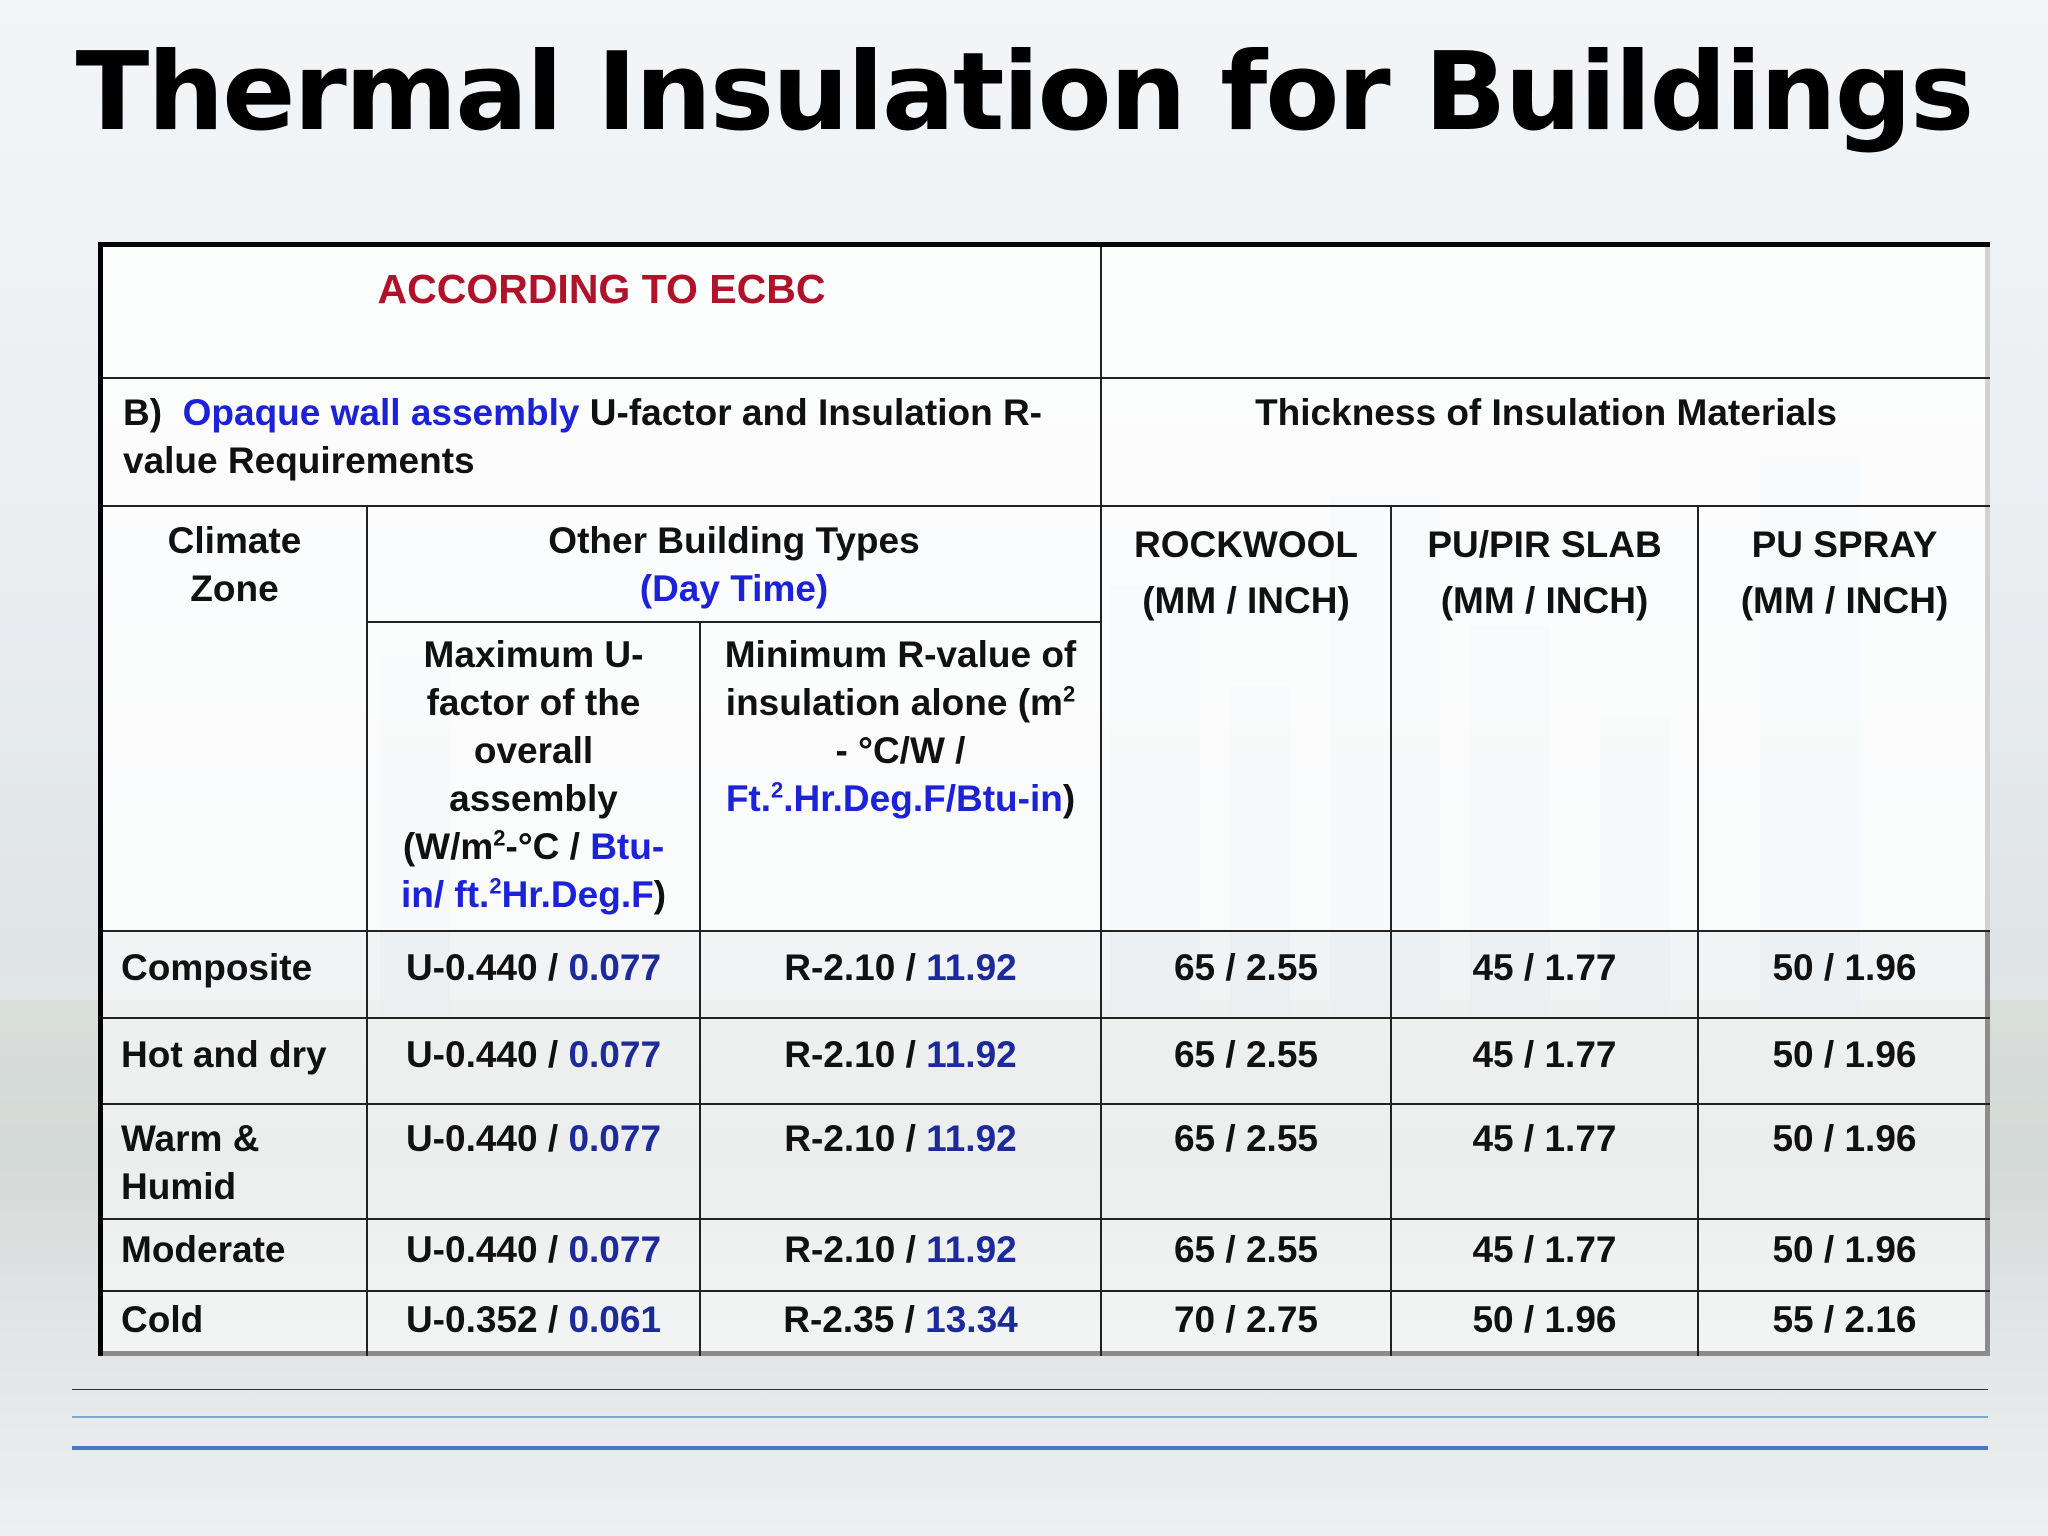 Image resolution: width=2048 pixels, height=1536 pixels. What do you see at coordinates (734, 540) in the screenshot?
I see `other-types-label: Other Building Types` at bounding box center [734, 540].